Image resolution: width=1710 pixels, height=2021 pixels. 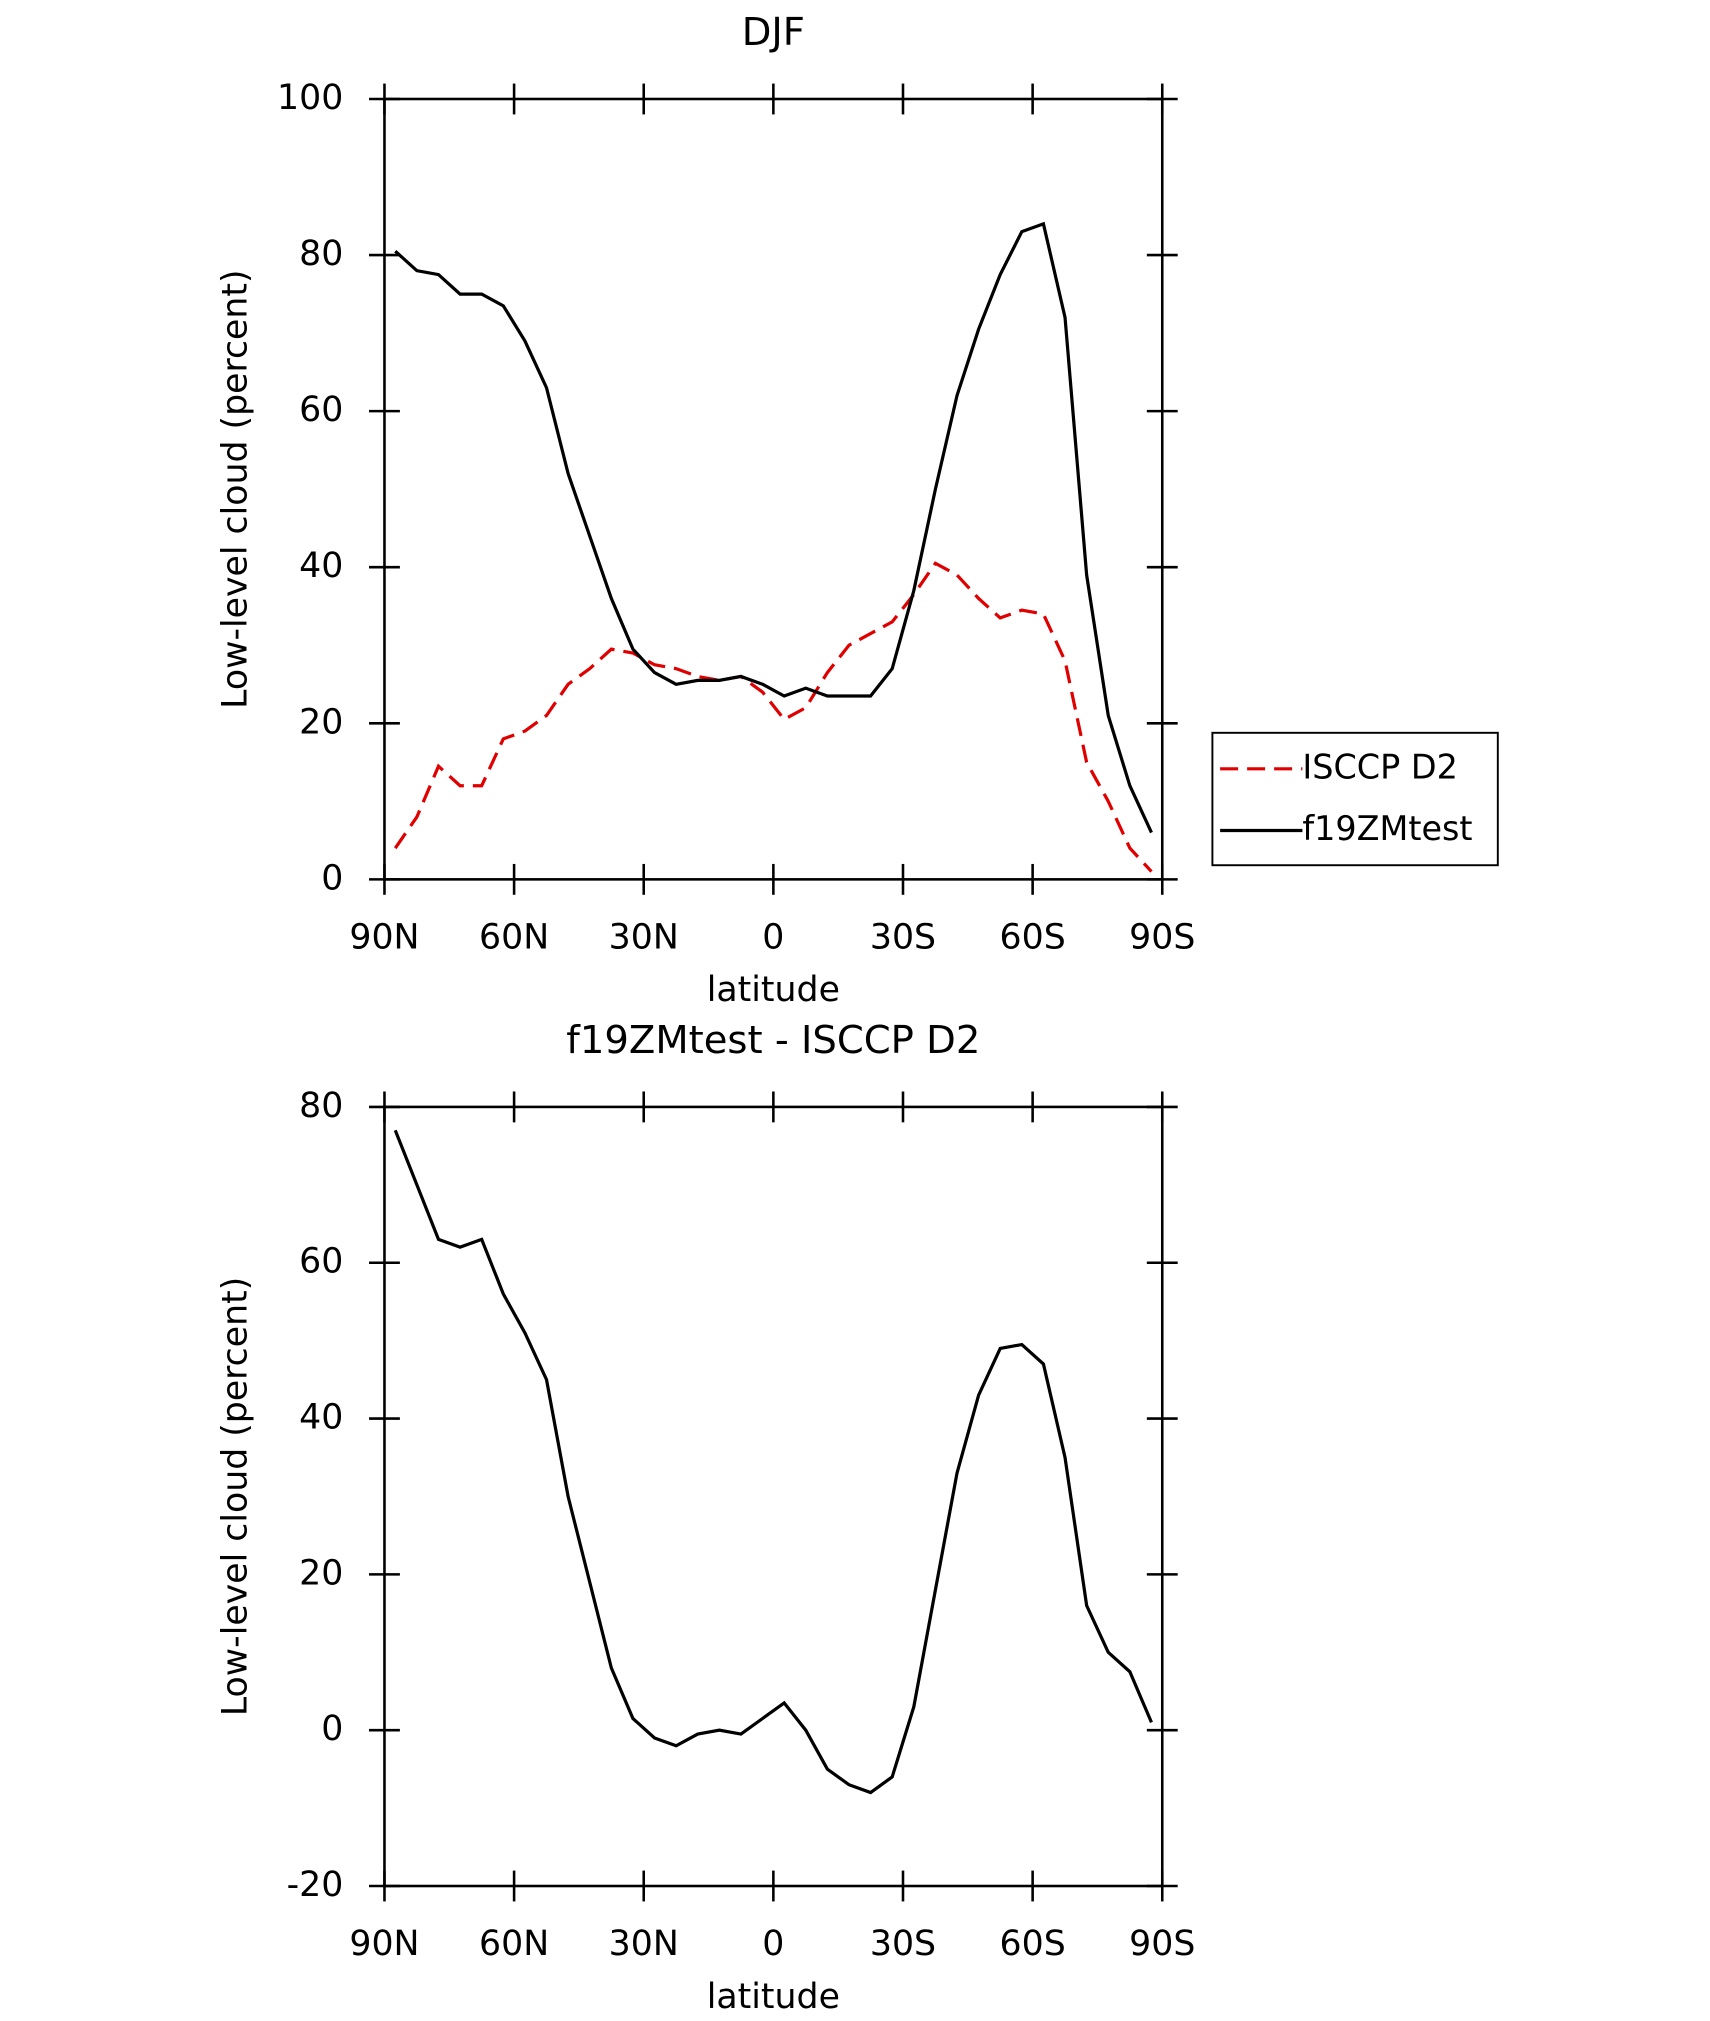 I want to click on legend-label: ISCCP D2, so click(x=1379, y=766).